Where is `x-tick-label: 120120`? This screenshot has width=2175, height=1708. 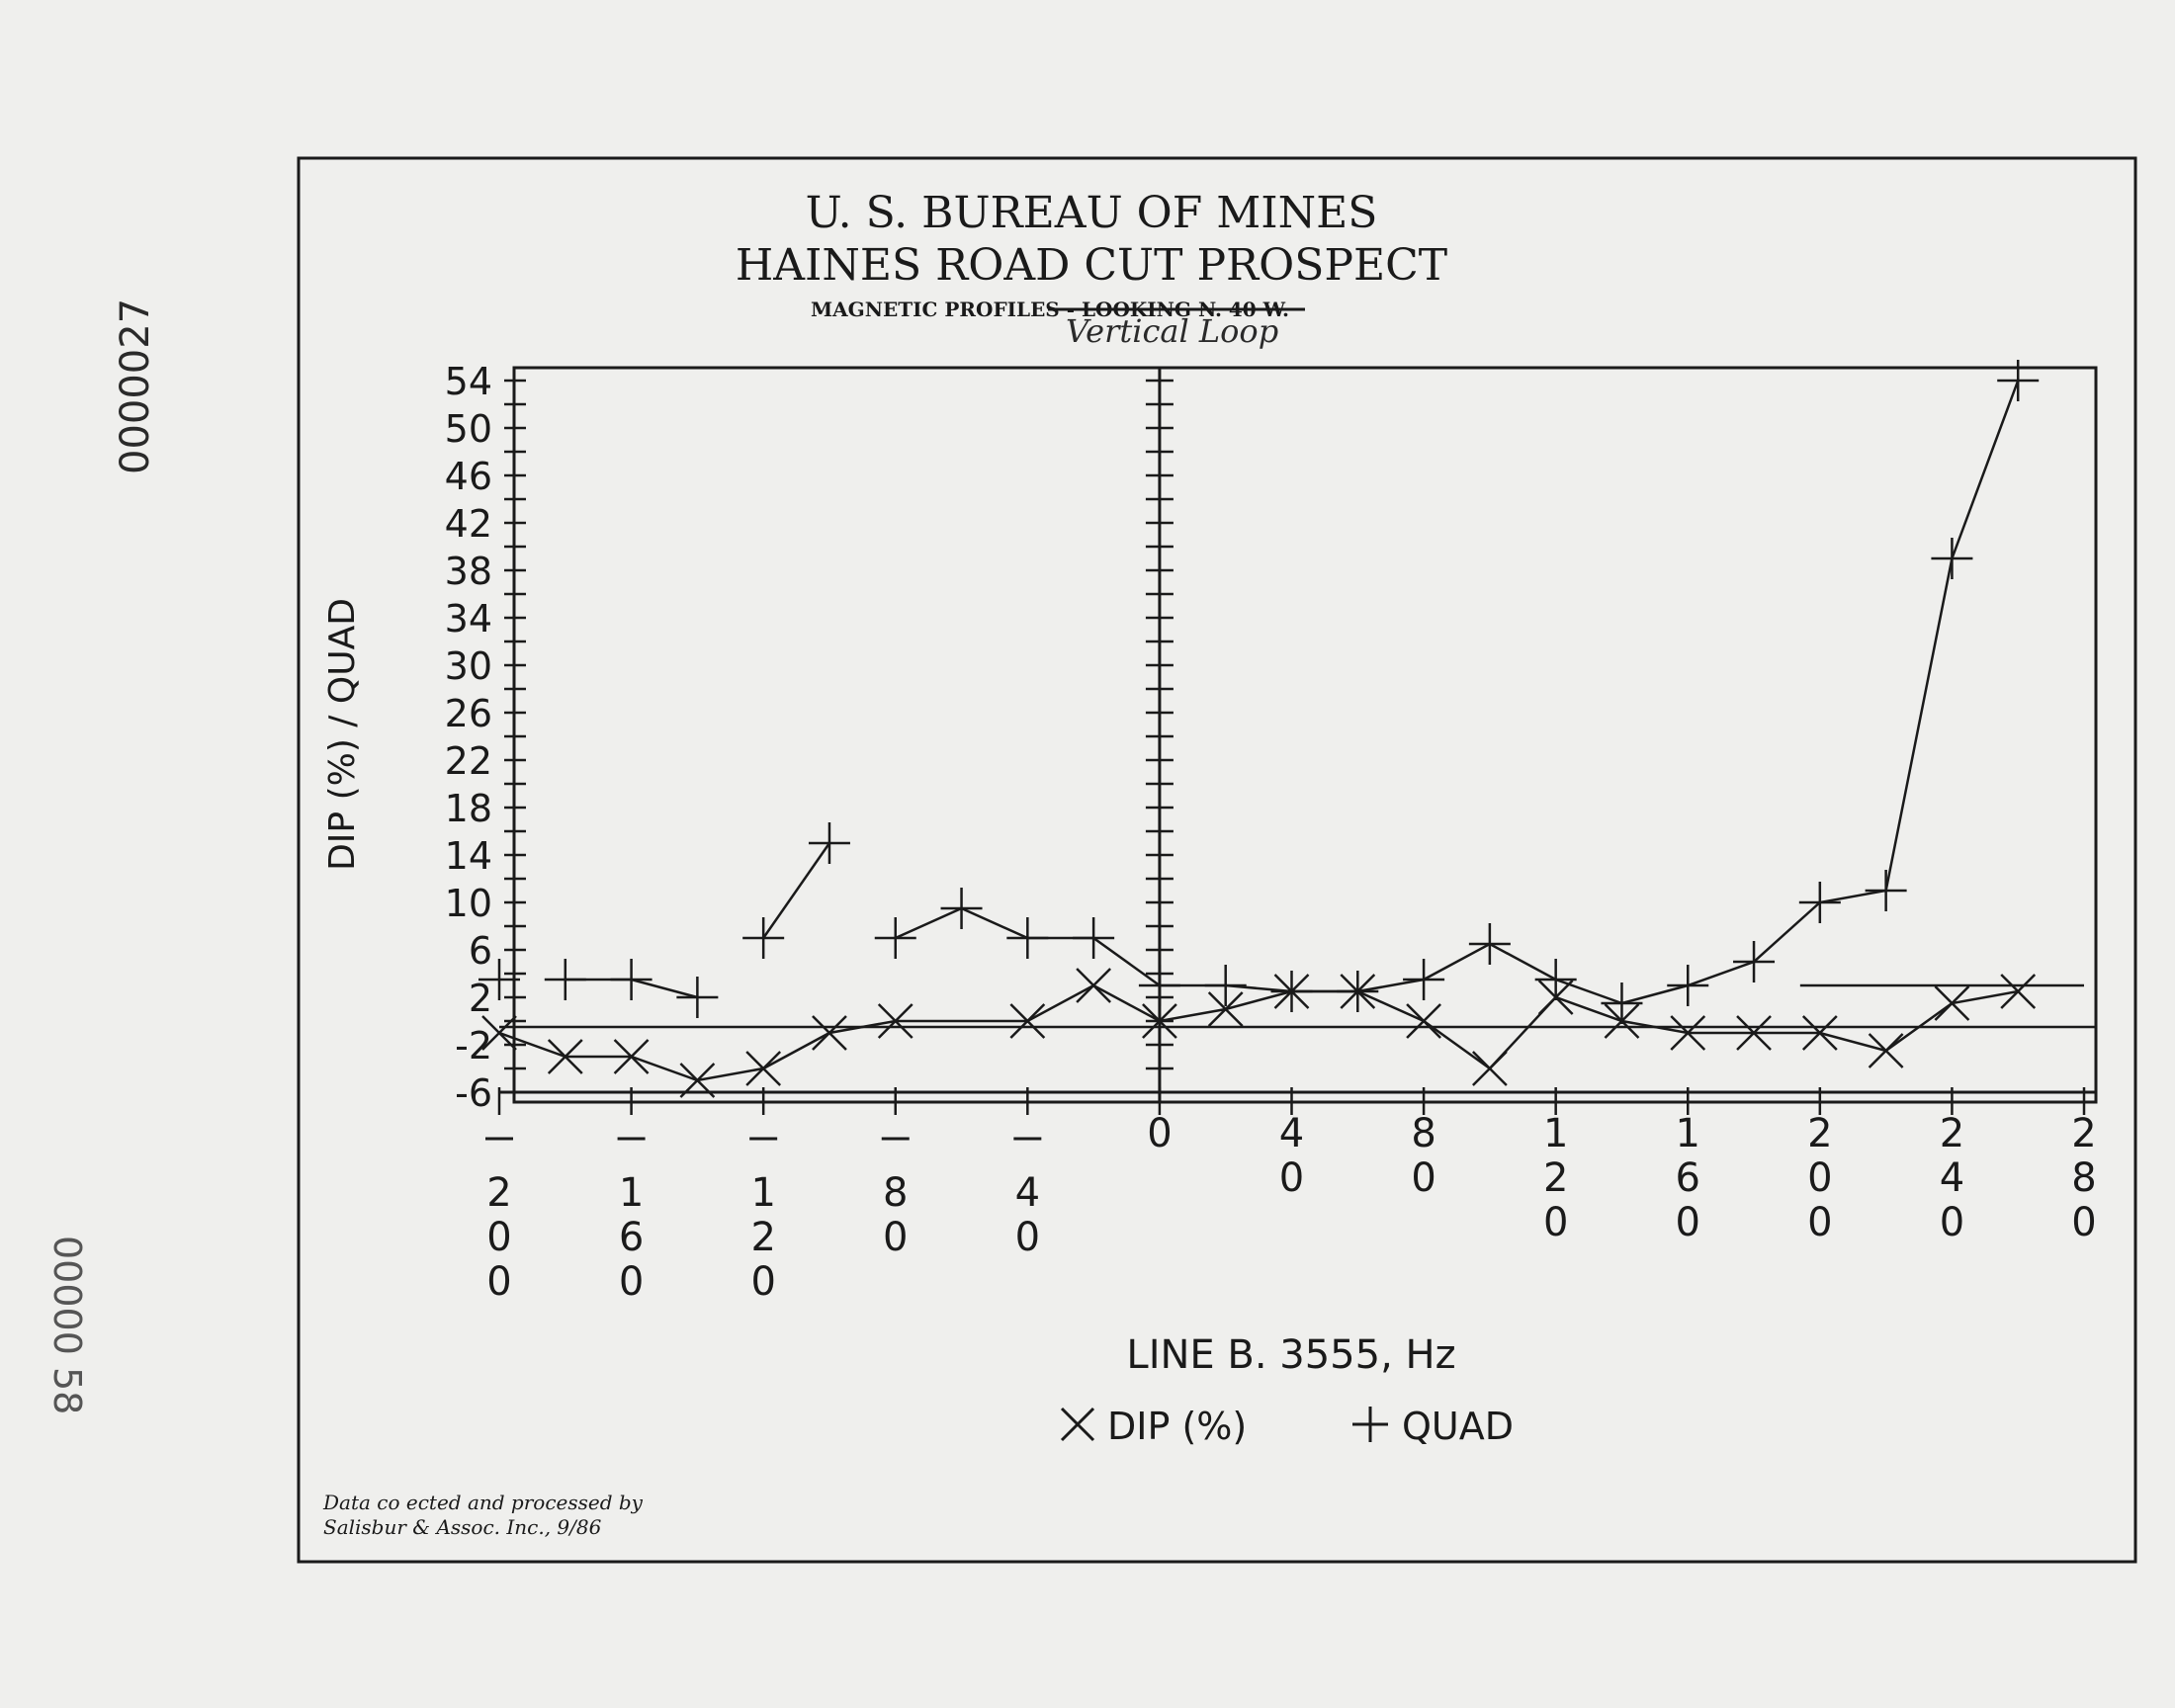
x-tick-label: 120120 is located at coordinates (1555, 1178).